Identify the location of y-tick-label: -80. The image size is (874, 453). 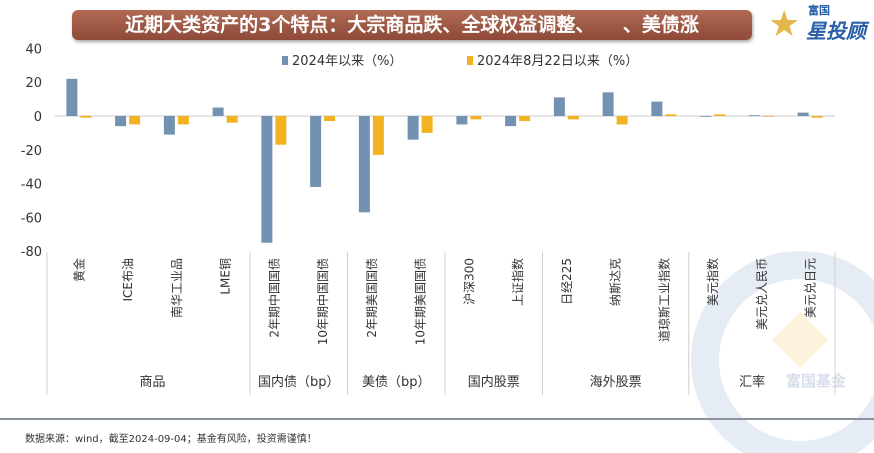
(31, 252).